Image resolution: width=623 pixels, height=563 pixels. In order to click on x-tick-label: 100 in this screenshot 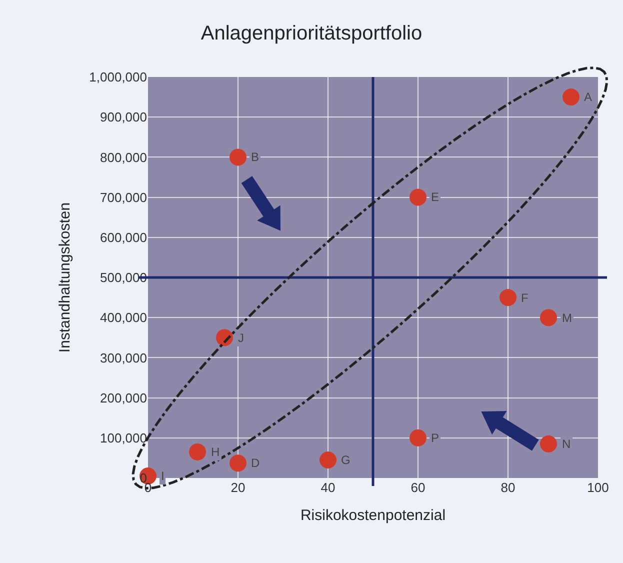, I will do `click(598, 487)`.